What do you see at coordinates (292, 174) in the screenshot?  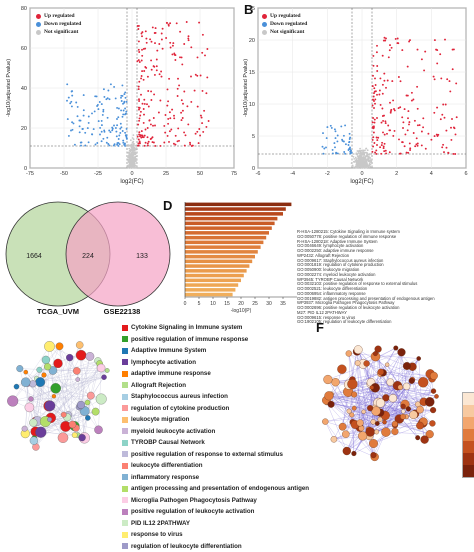 I see `x-tick-label: -4` at bounding box center [292, 174].